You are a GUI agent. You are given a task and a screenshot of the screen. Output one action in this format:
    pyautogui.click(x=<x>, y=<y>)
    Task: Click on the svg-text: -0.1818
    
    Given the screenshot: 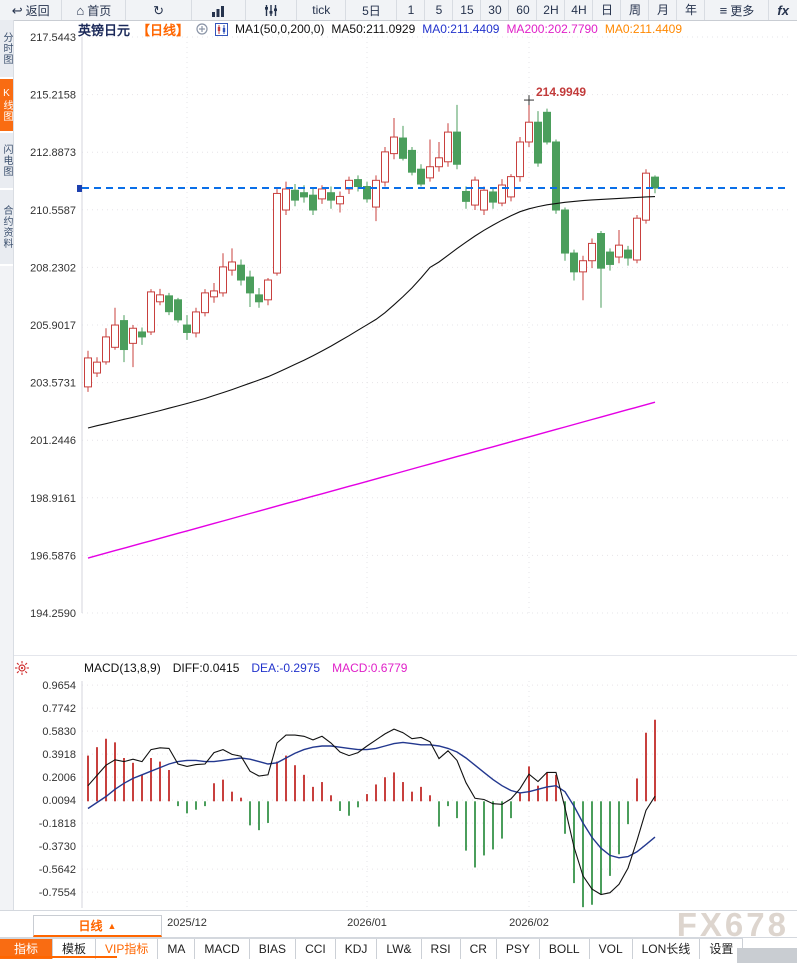 What is the action you would take?
    pyautogui.click(x=57, y=824)
    